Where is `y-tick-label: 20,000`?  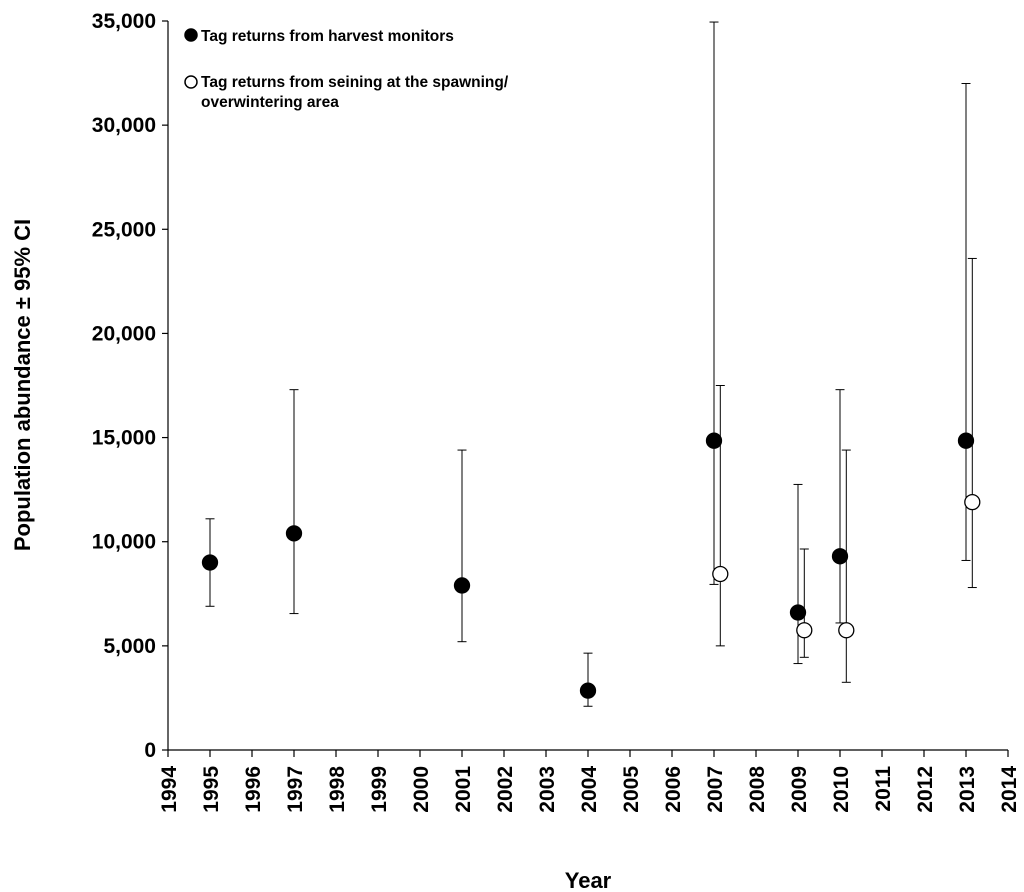
y-tick-label: 20,000 is located at coordinates (124, 333).